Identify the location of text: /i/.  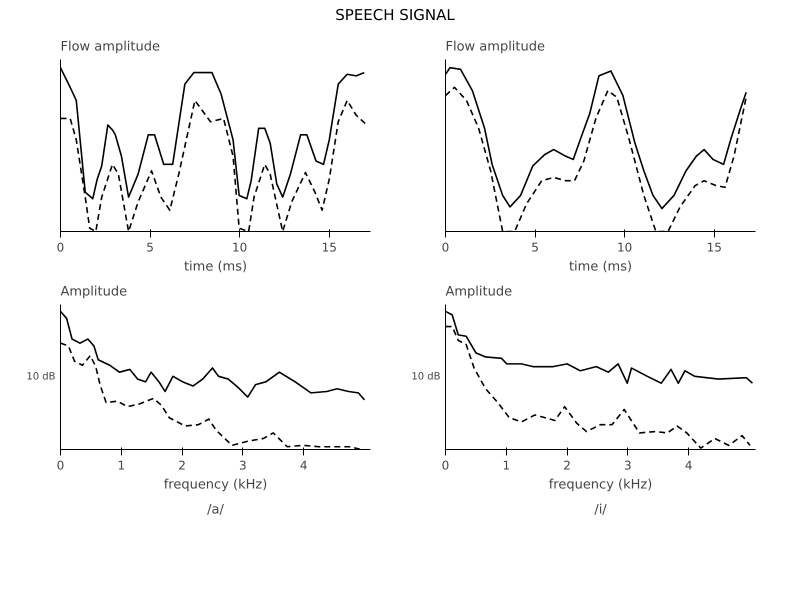
(601, 510).